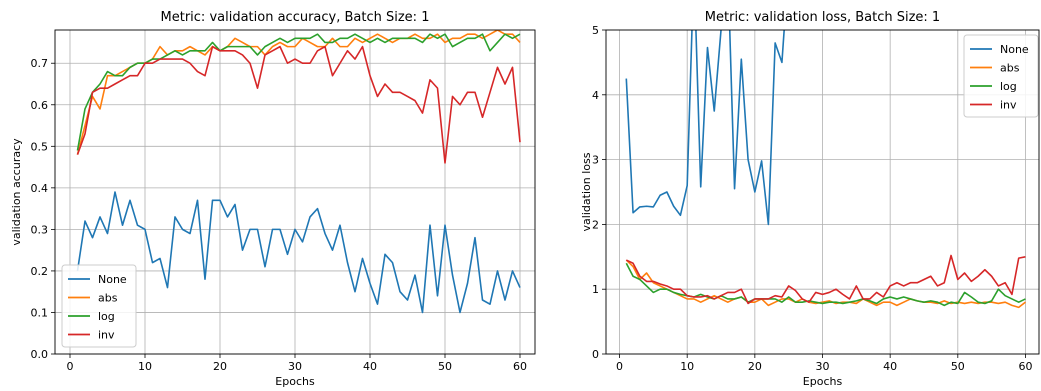 The width and height of the screenshot is (1041, 391). What do you see at coordinates (40, 146) in the screenshot?
I see `y-tick-label: 0.5` at bounding box center [40, 146].